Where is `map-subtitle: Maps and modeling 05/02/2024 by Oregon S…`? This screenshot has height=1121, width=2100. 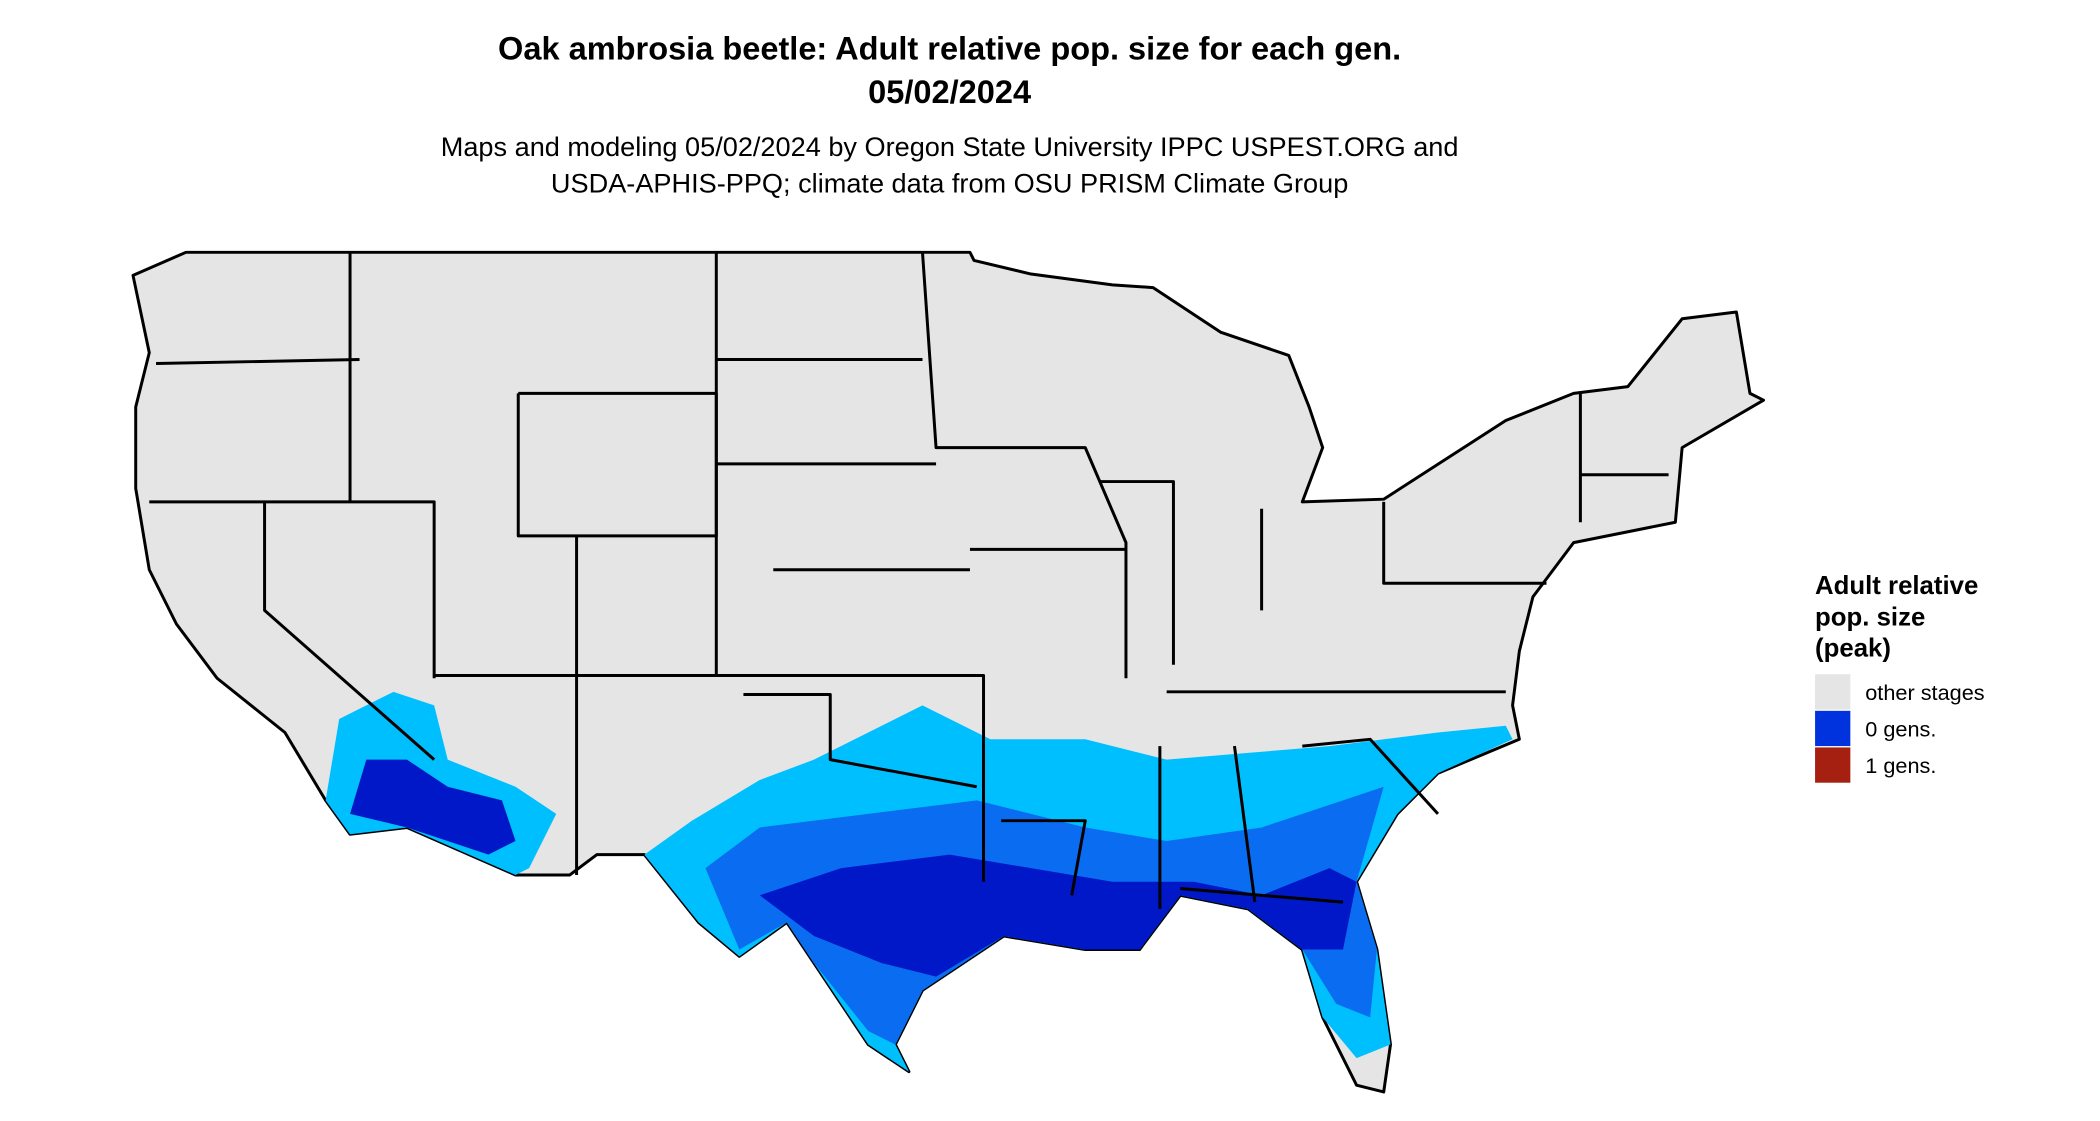 map-subtitle: Maps and modeling 05/02/2024 by Oregon S… is located at coordinates (950, 146).